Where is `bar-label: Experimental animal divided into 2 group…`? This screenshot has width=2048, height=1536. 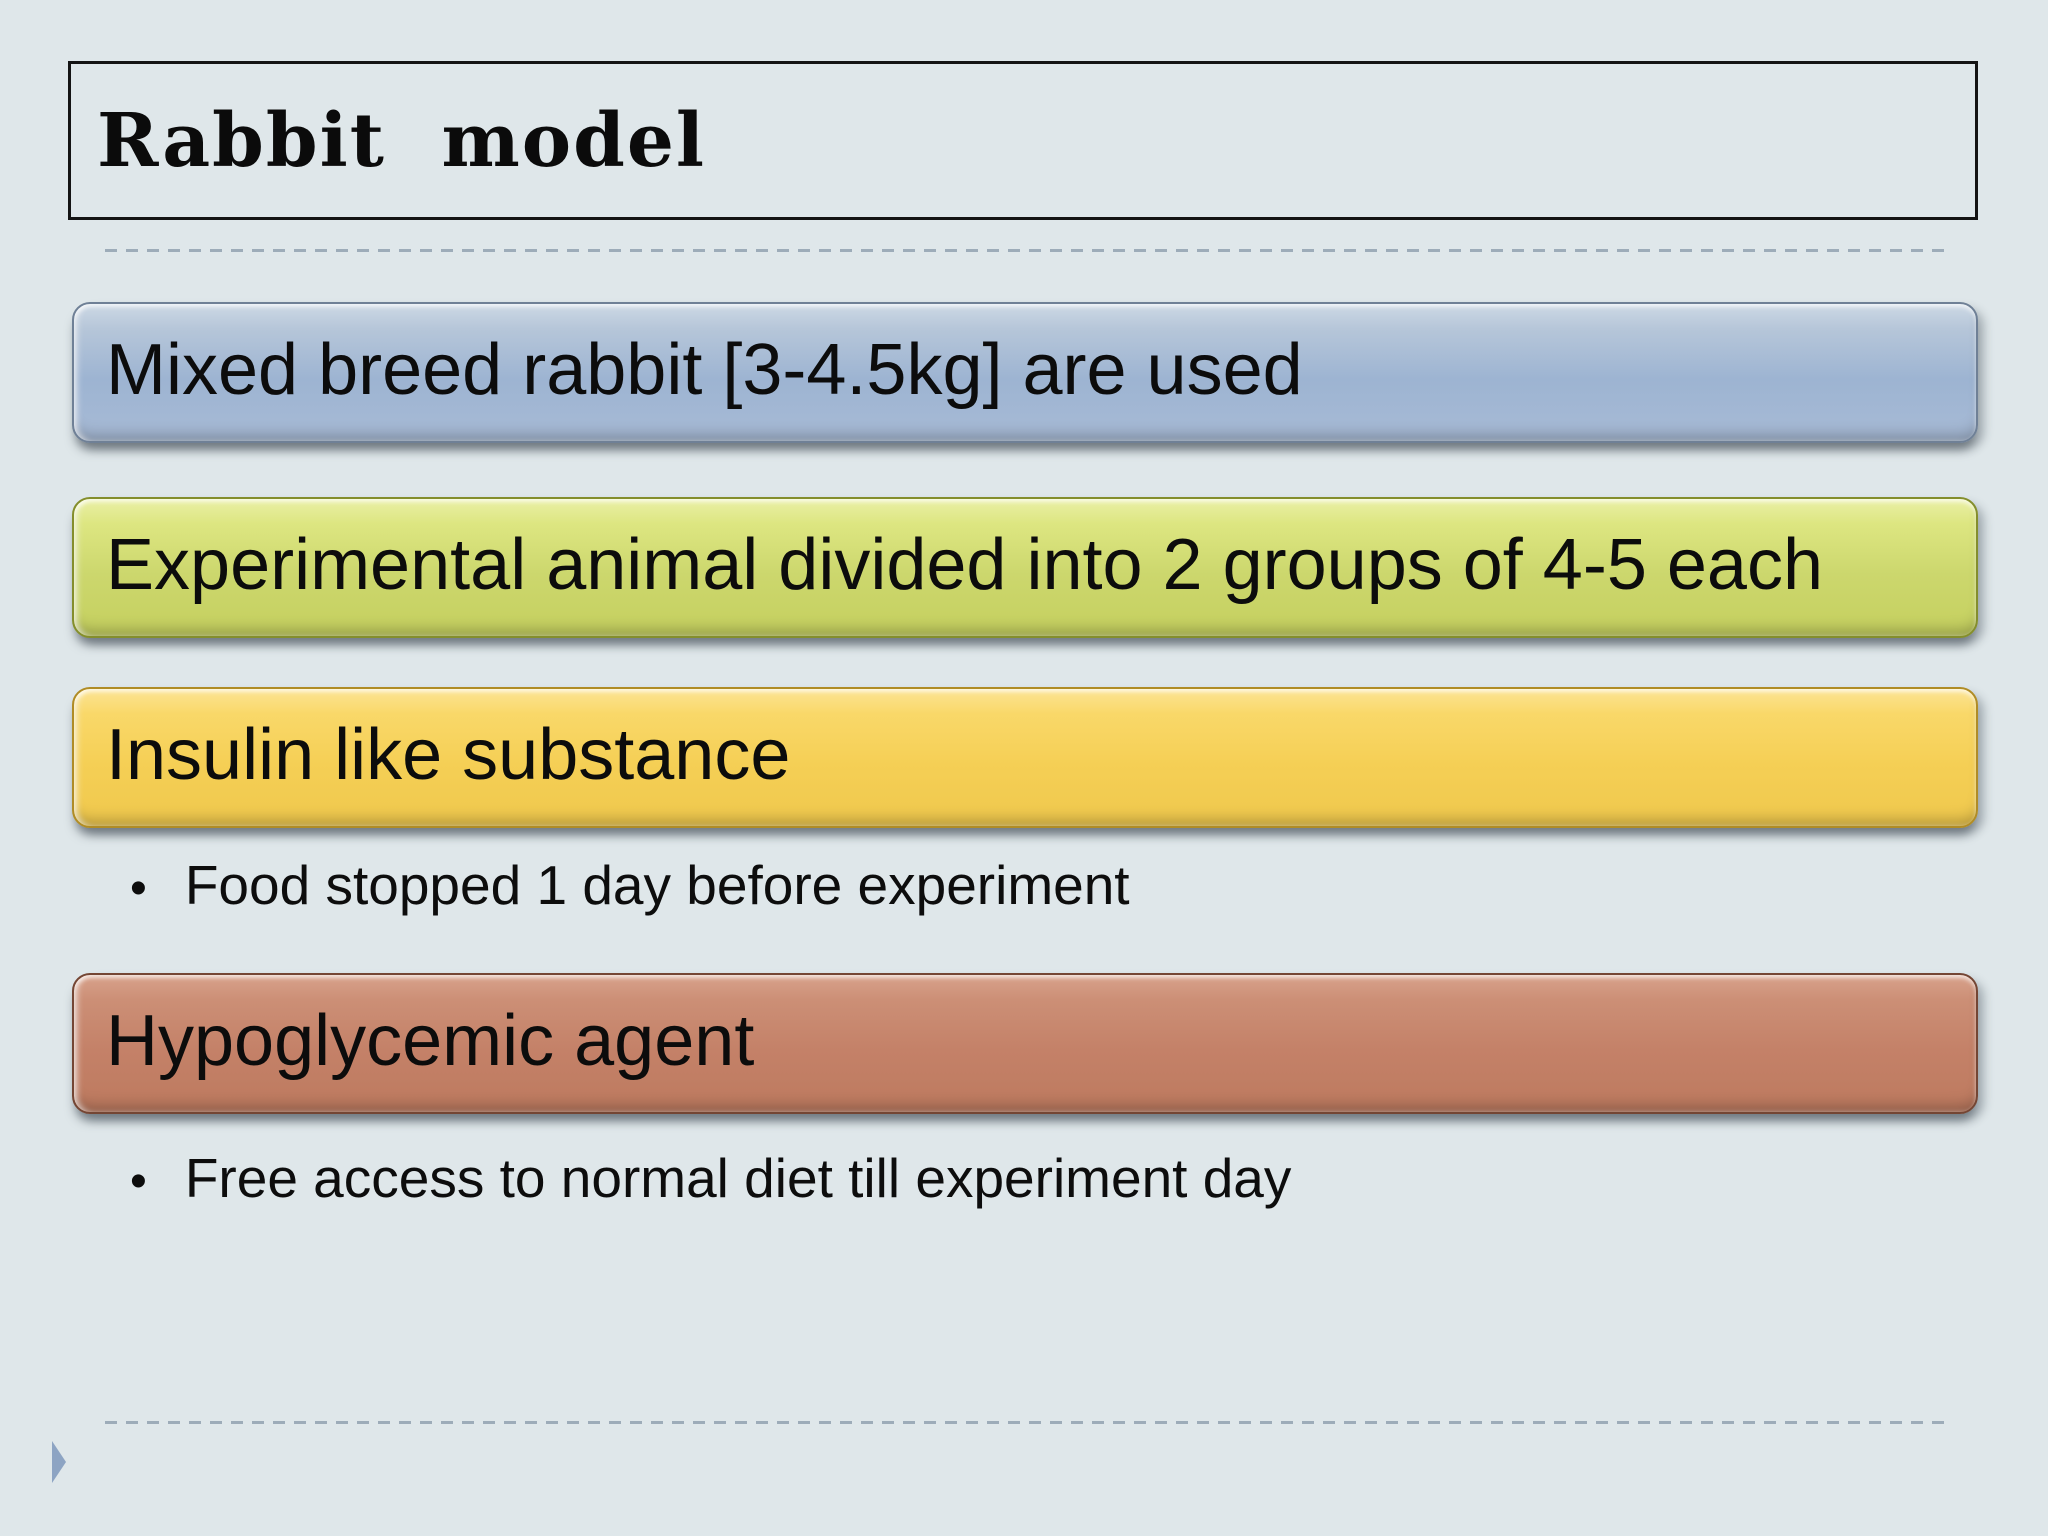 bar-label: Experimental animal divided into 2 group… is located at coordinates (964, 564).